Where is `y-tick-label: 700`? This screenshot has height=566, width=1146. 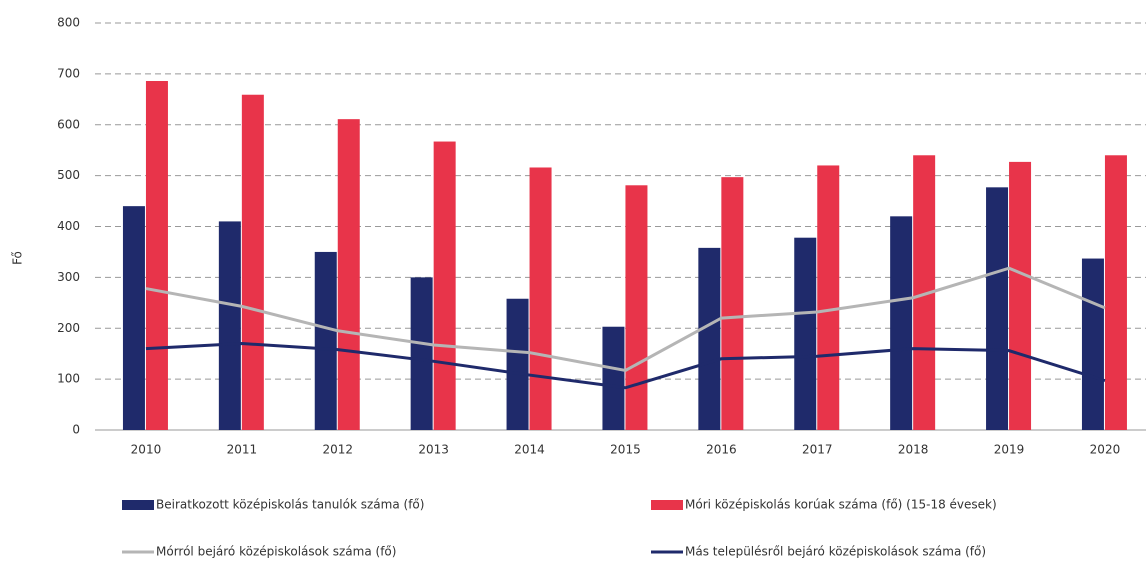 y-tick-label: 700 is located at coordinates (68, 73).